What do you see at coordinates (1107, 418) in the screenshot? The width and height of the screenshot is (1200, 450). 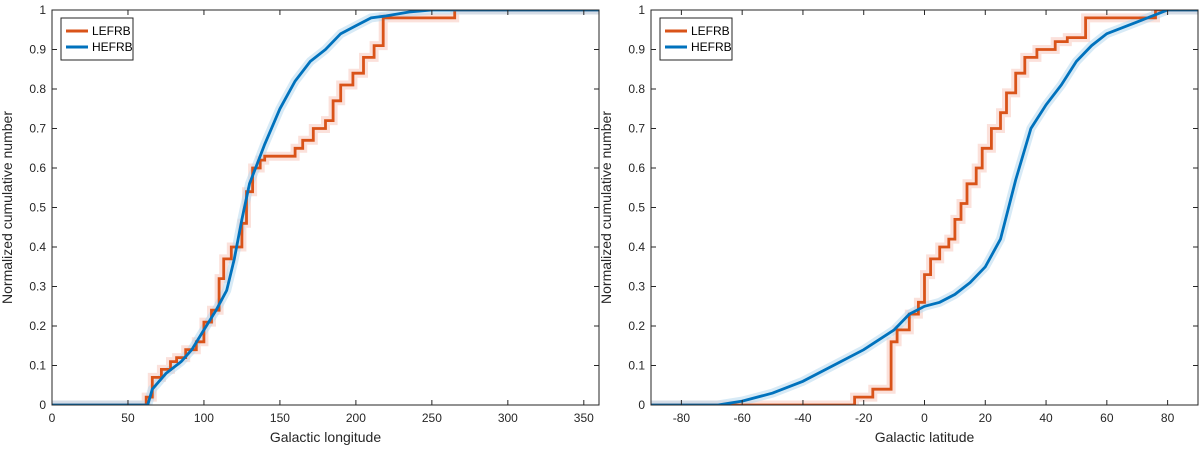 I see `x-tick-label: 60` at bounding box center [1107, 418].